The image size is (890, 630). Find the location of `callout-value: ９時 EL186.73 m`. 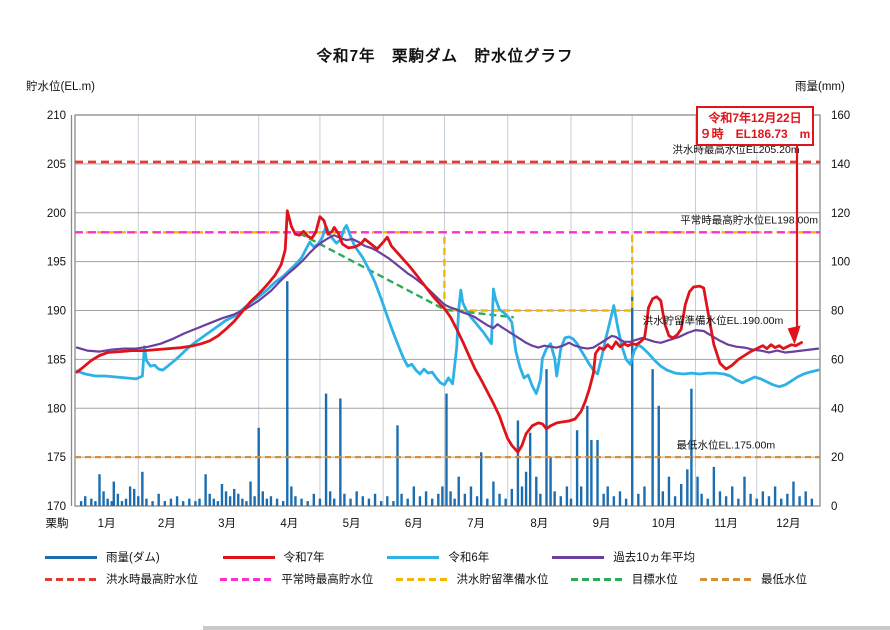

callout-value: ９時 EL186.73 m is located at coordinates (755, 134).